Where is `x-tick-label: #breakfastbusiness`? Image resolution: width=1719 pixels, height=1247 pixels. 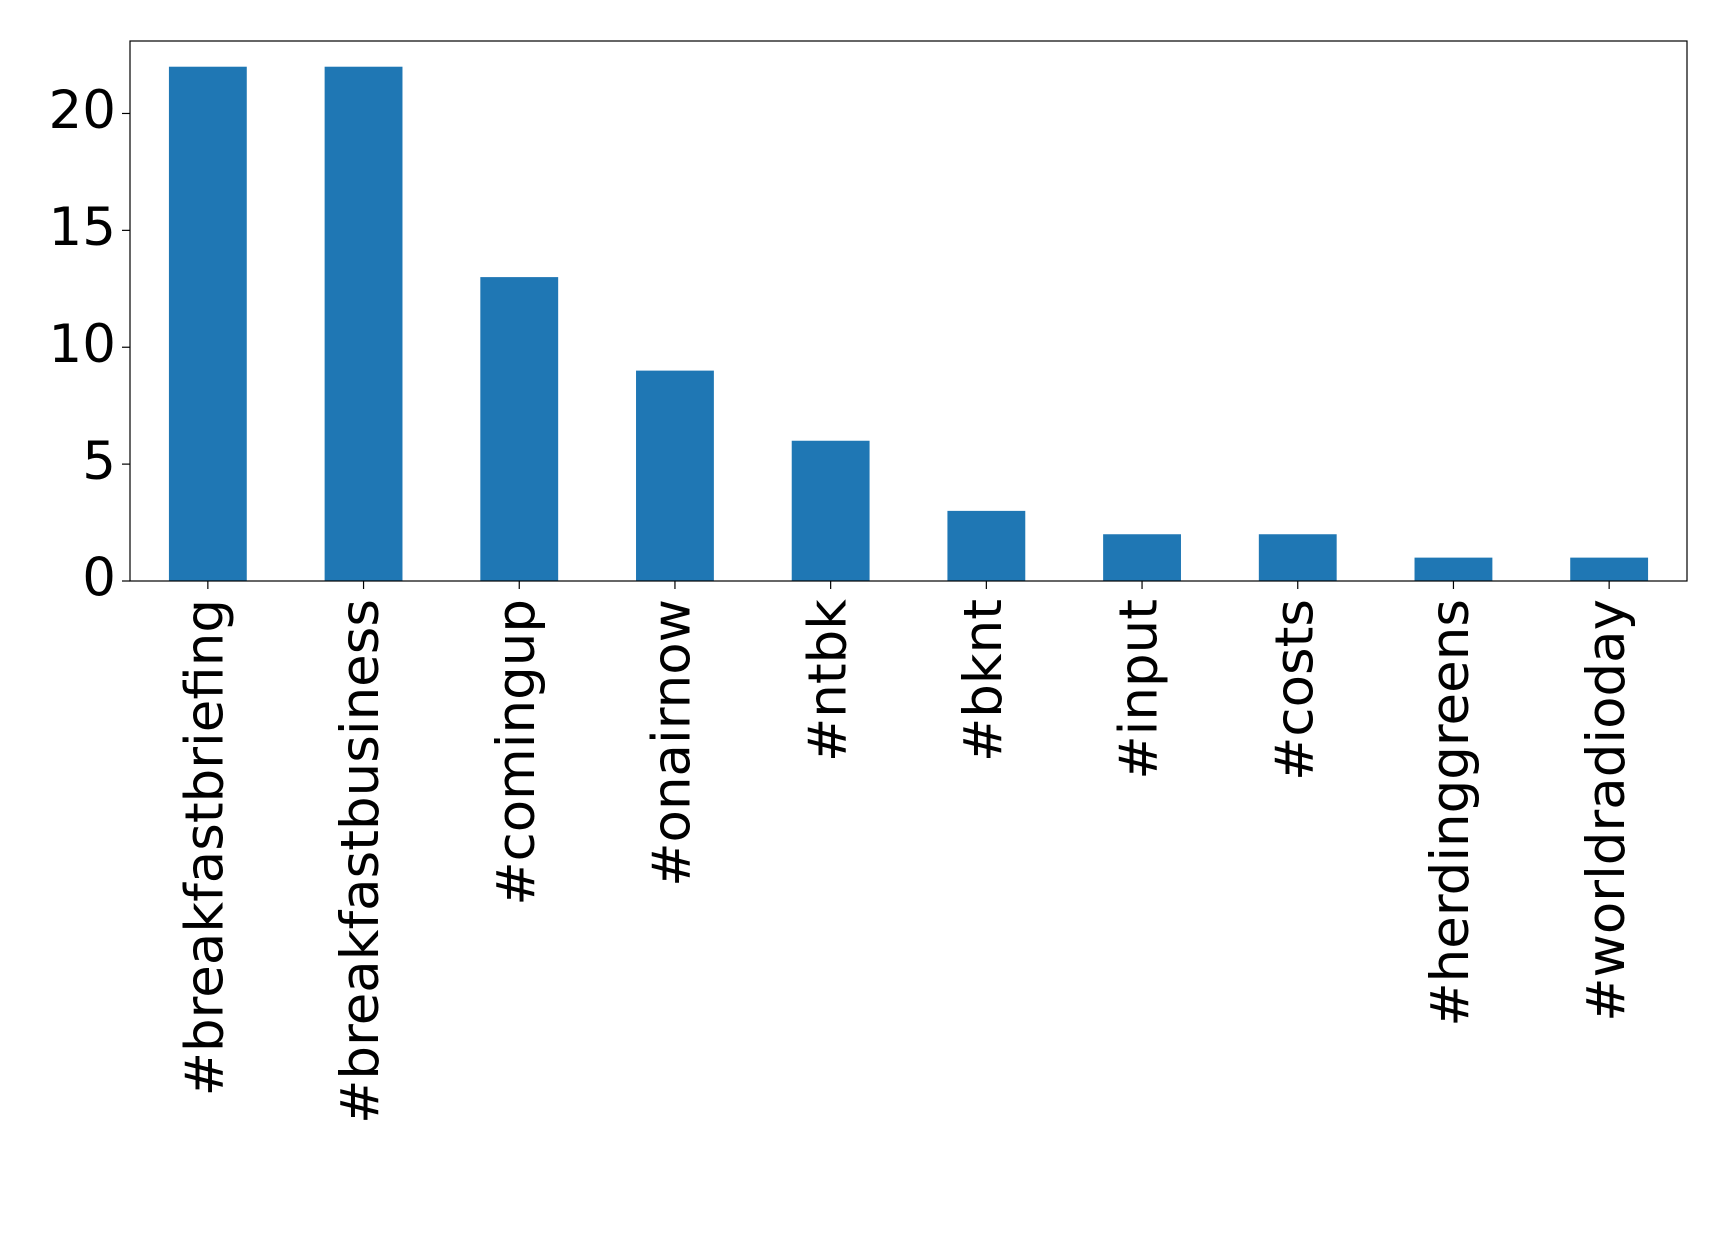 x-tick-label: #breakfastbusiness is located at coordinates (360, 861).